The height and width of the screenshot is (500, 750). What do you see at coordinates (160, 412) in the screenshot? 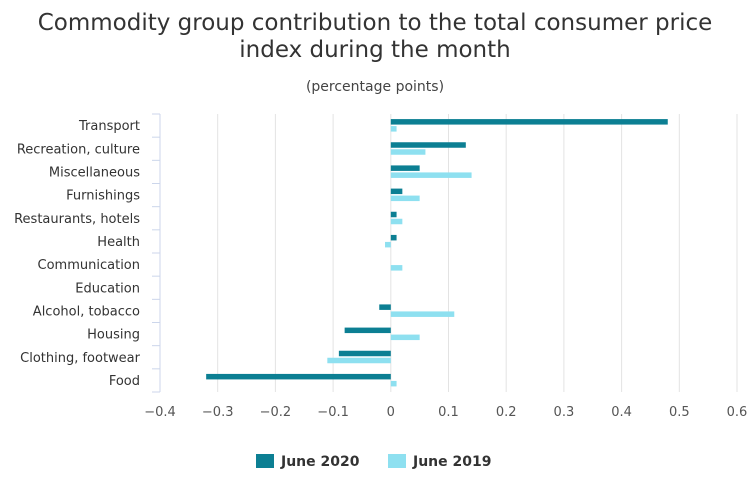
I see `x-tick-label: −0.4` at bounding box center [160, 412].